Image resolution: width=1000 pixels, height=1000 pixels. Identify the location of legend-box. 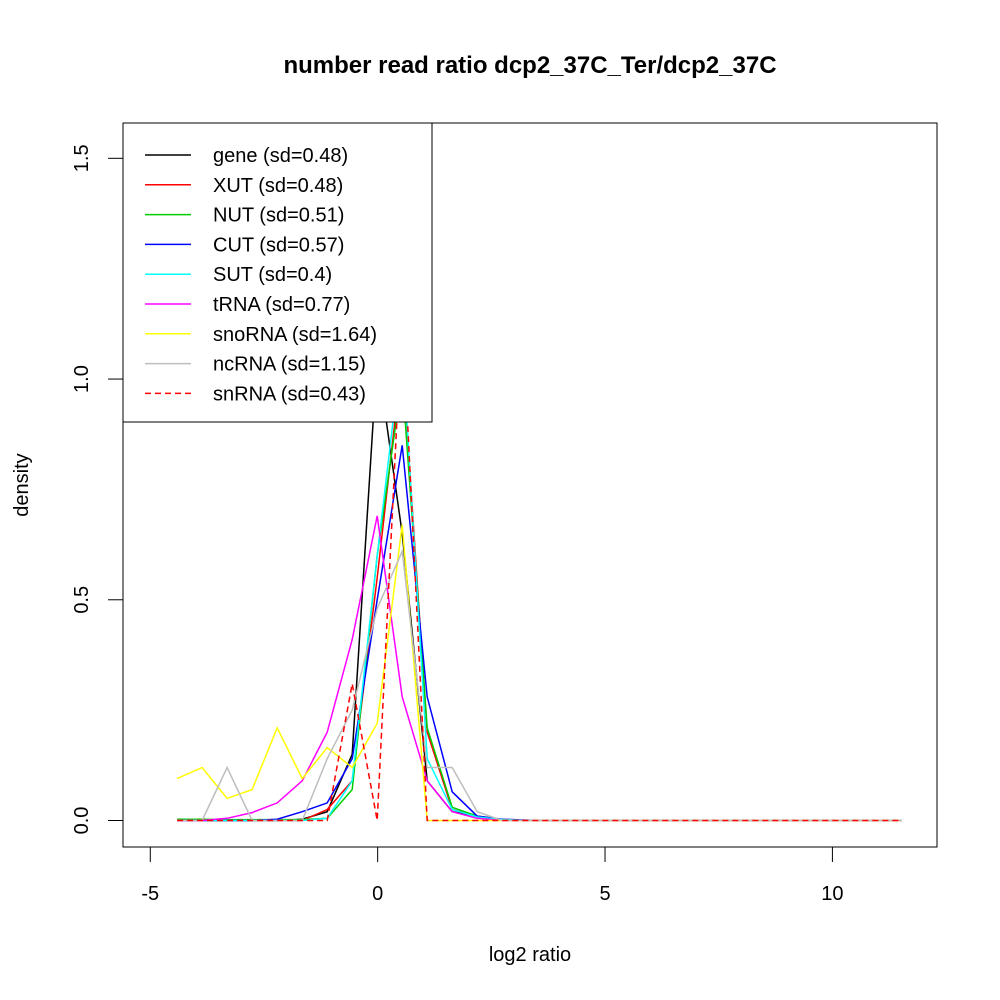
(277, 272).